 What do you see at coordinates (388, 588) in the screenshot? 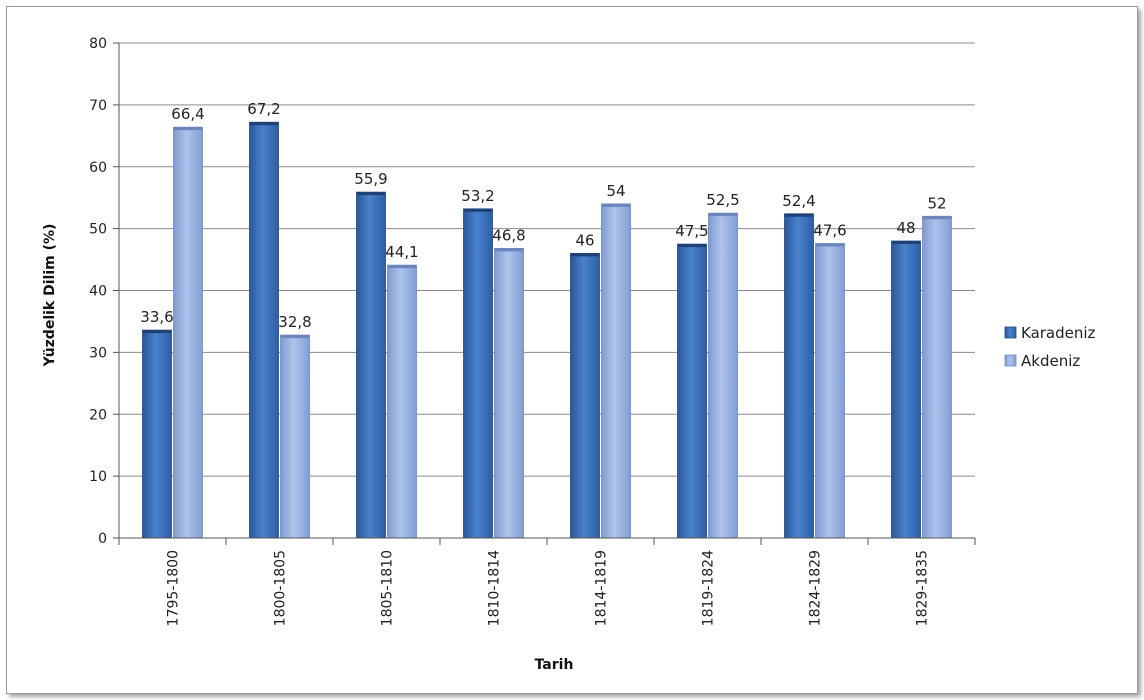
I see `x-tick-label: 1805-1810` at bounding box center [388, 588].